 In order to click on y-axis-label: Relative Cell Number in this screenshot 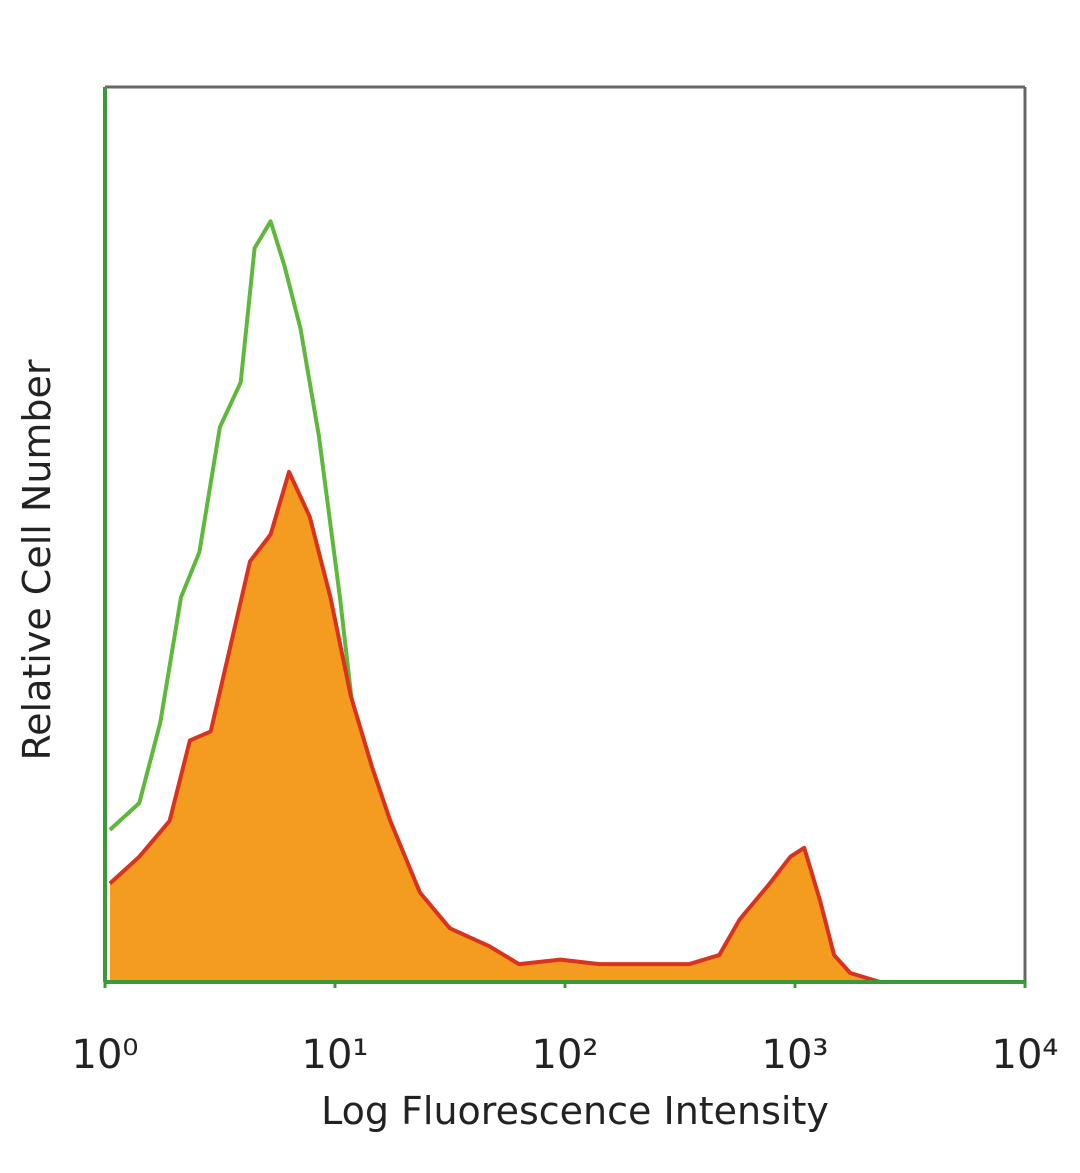, I will do `click(37, 559)`.